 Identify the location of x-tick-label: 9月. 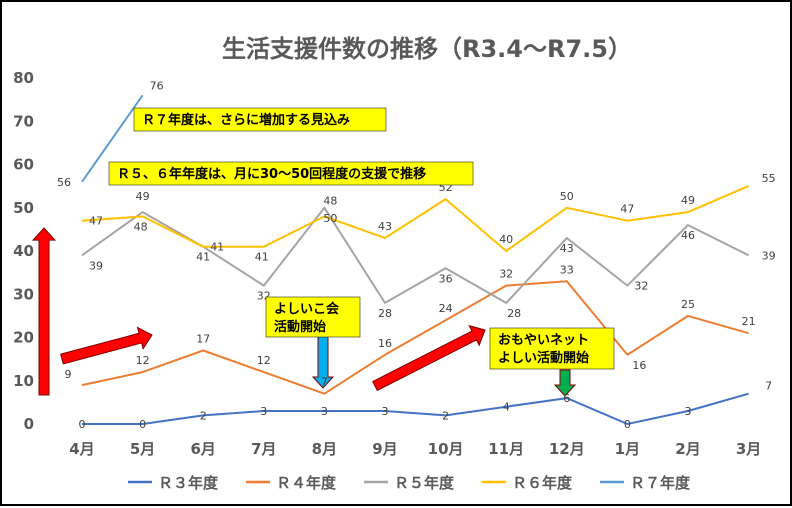
(384, 449).